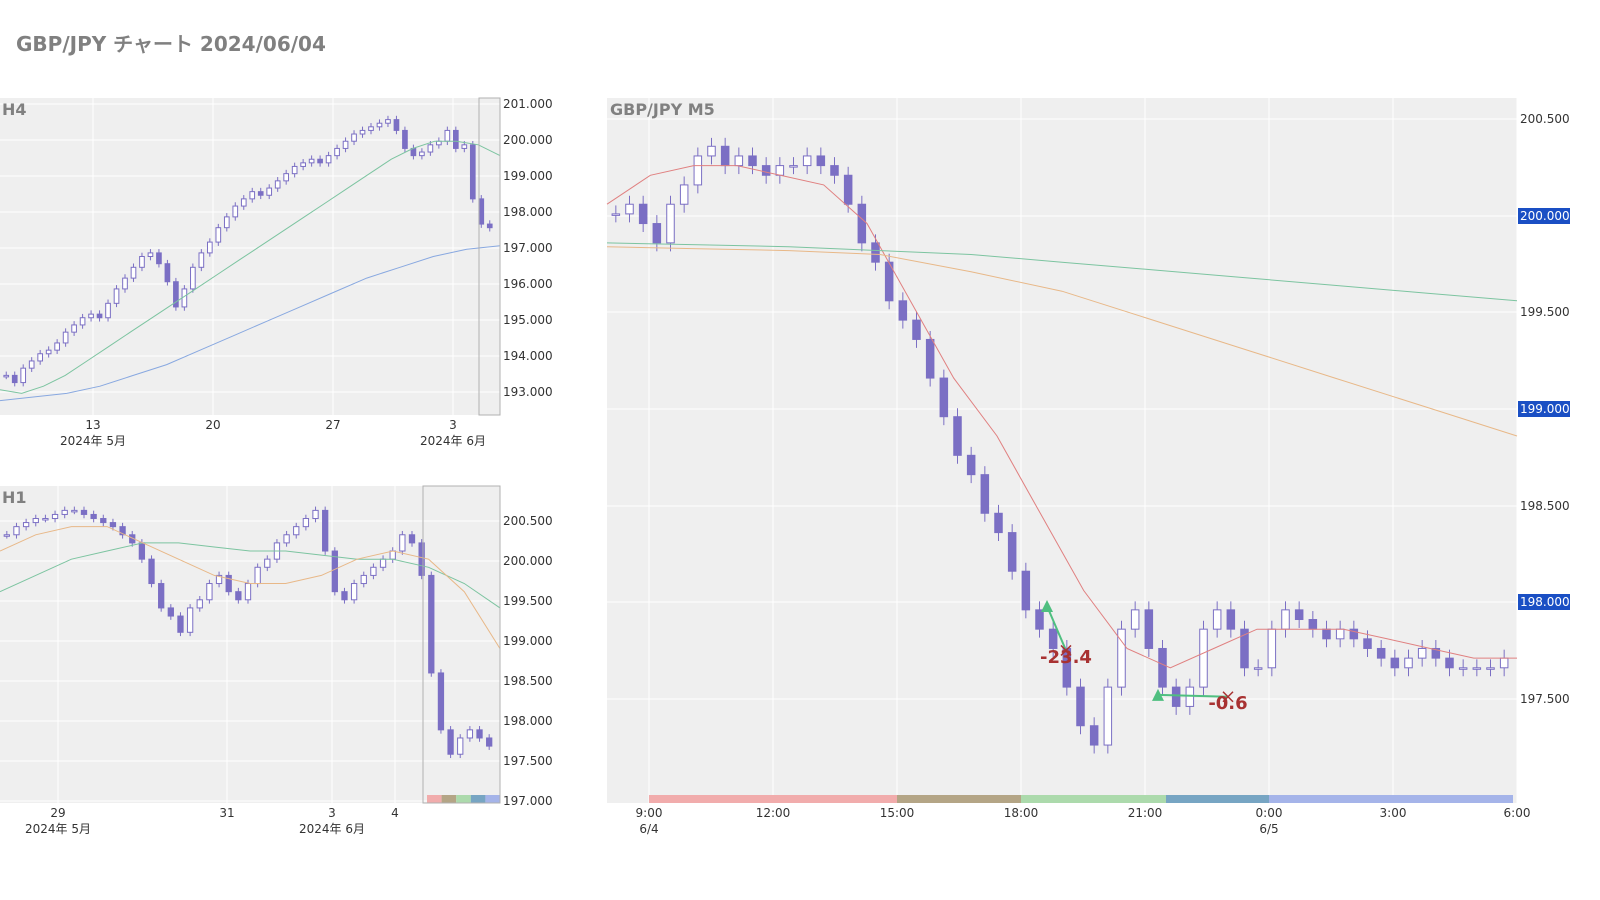 This screenshot has width=1600, height=900. I want to click on trade-pnl-label: -23.4, so click(1066, 657).